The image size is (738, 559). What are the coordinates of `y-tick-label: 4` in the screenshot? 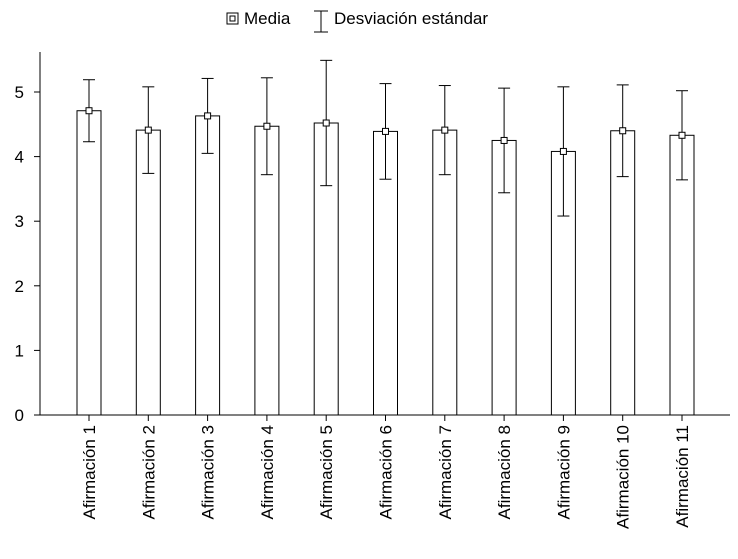 It's located at (19, 157).